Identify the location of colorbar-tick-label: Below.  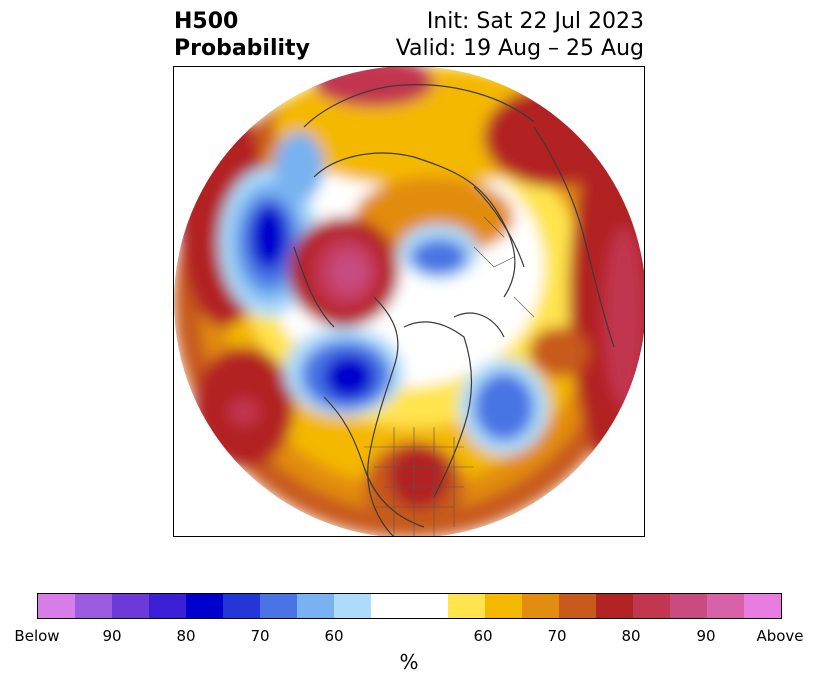
(37, 636).